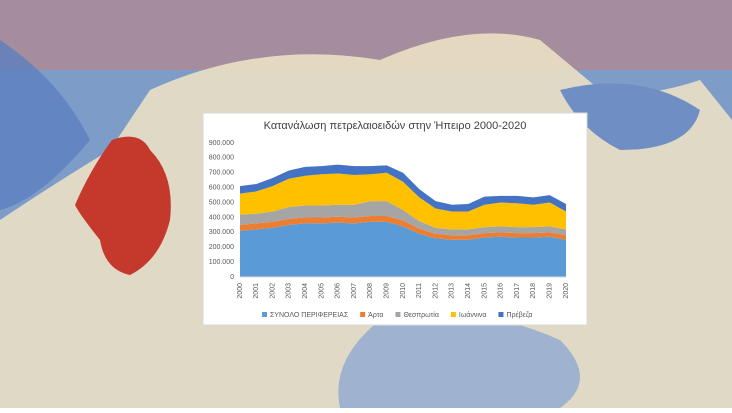 Image resolution: width=732 pixels, height=413 pixels. What do you see at coordinates (221, 247) in the screenshot?
I see `y-tick-label: 200.000` at bounding box center [221, 247].